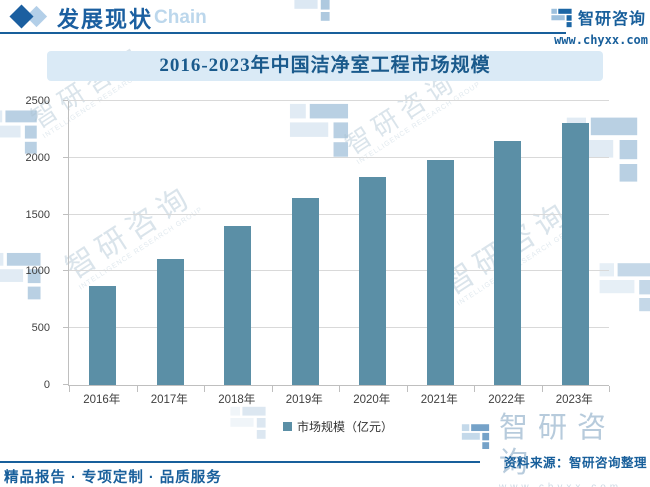 This screenshot has height=487, width=650. Describe the element at coordinates (611, 19) in the screenshot. I see `brand-name: 智研咨询` at that location.